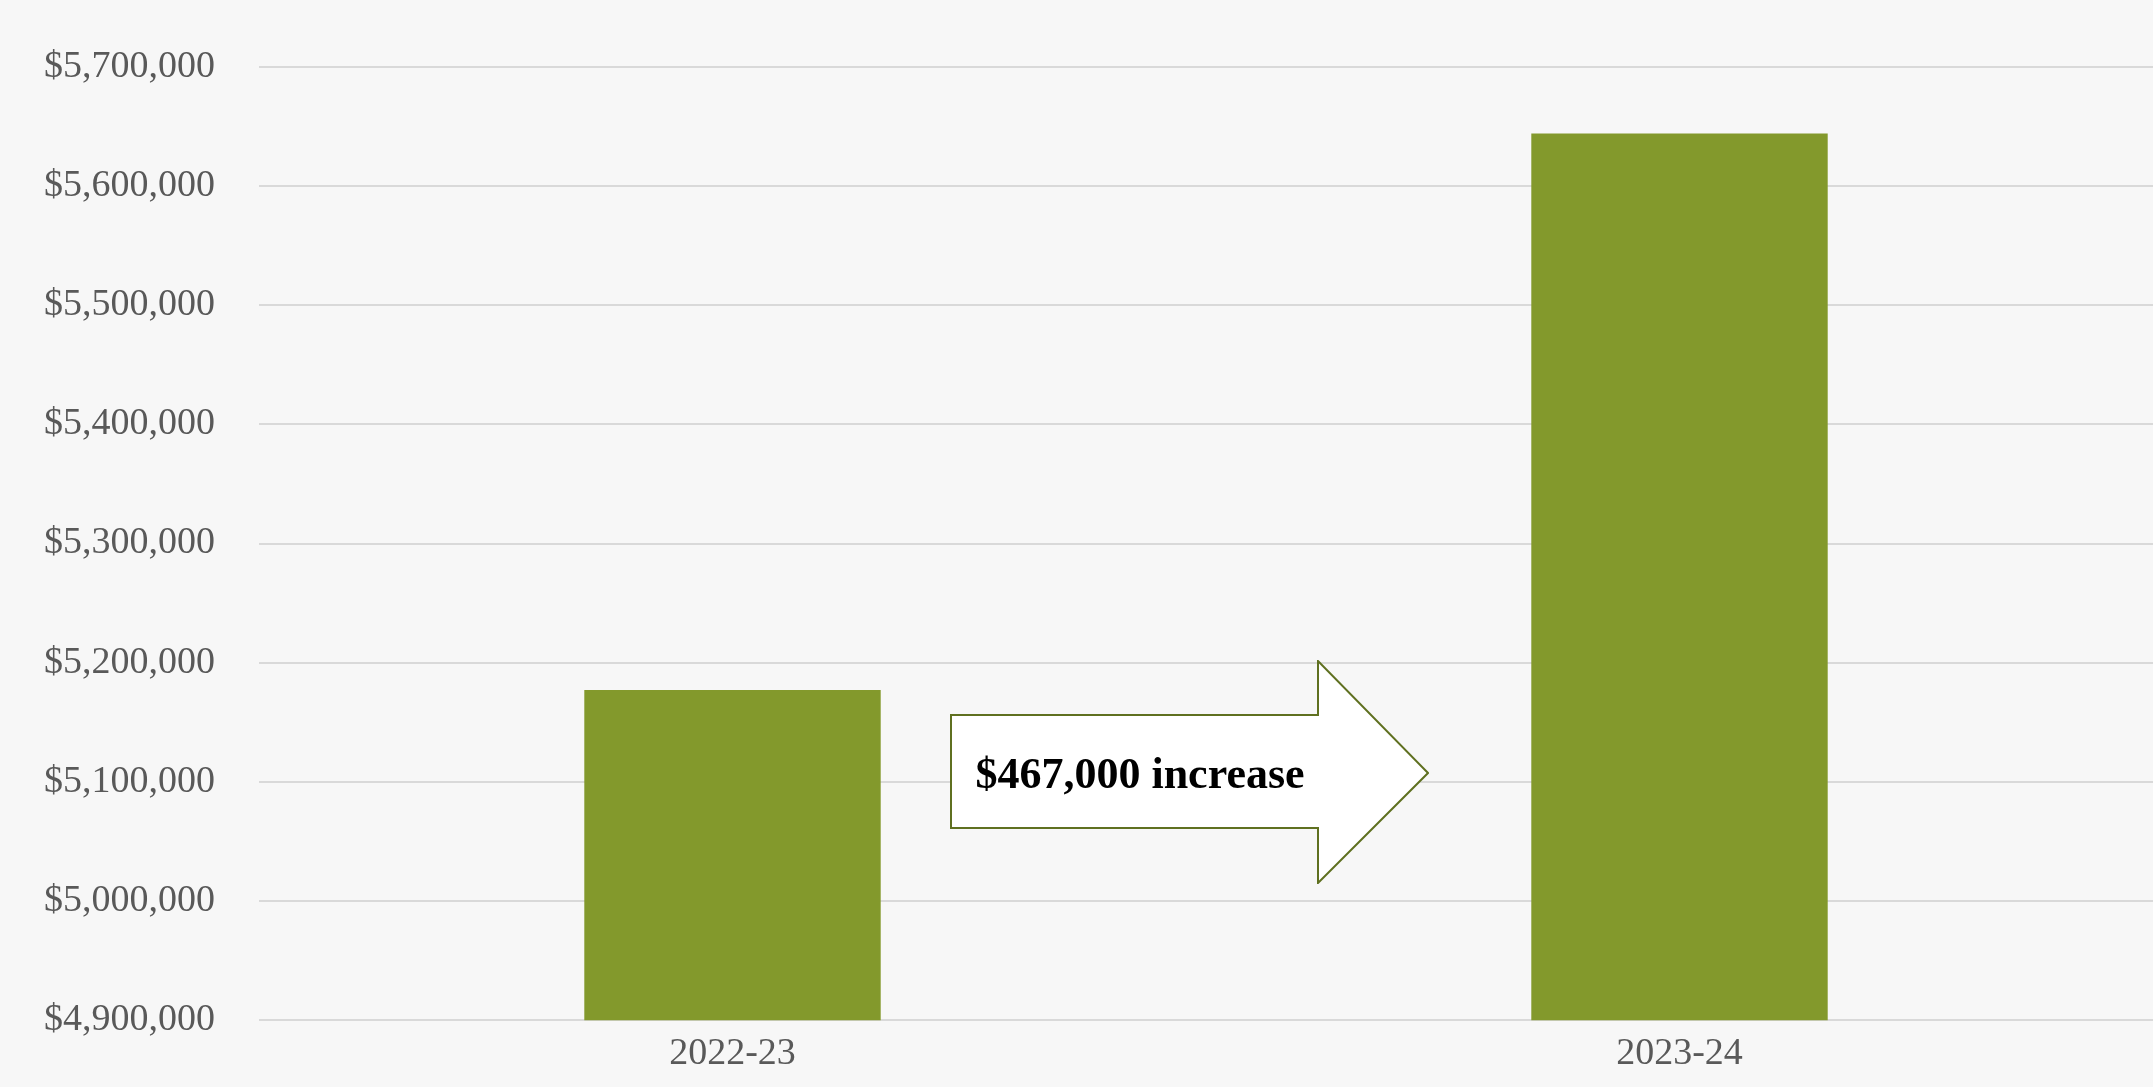 The width and height of the screenshot is (2153, 1087). Describe the element at coordinates (129, 898) in the screenshot. I see `y-tick-label: $5,000,000` at that location.